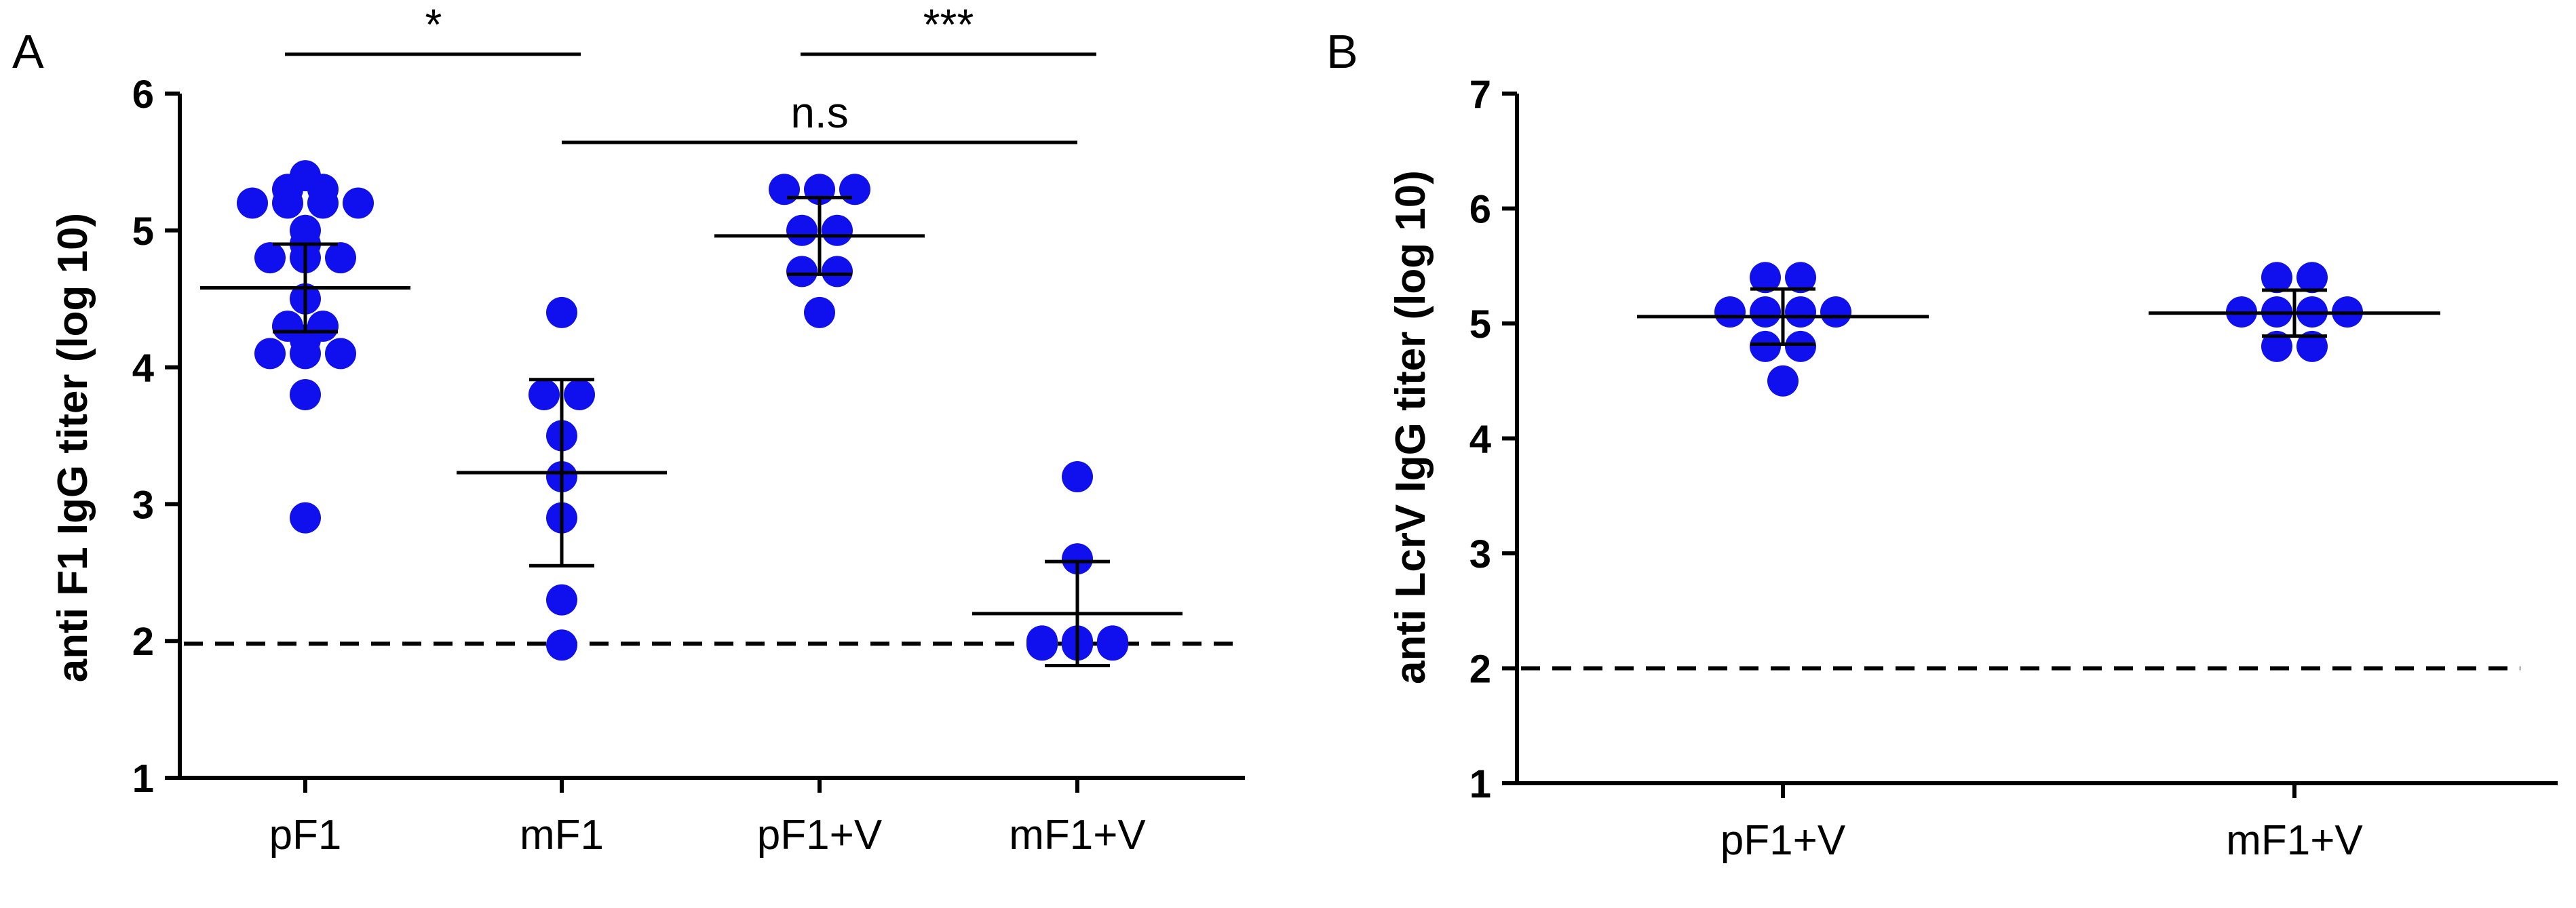 This screenshot has width=2576, height=908. What do you see at coordinates (1342, 51) in the screenshot?
I see `panel-letter-b: B` at bounding box center [1342, 51].